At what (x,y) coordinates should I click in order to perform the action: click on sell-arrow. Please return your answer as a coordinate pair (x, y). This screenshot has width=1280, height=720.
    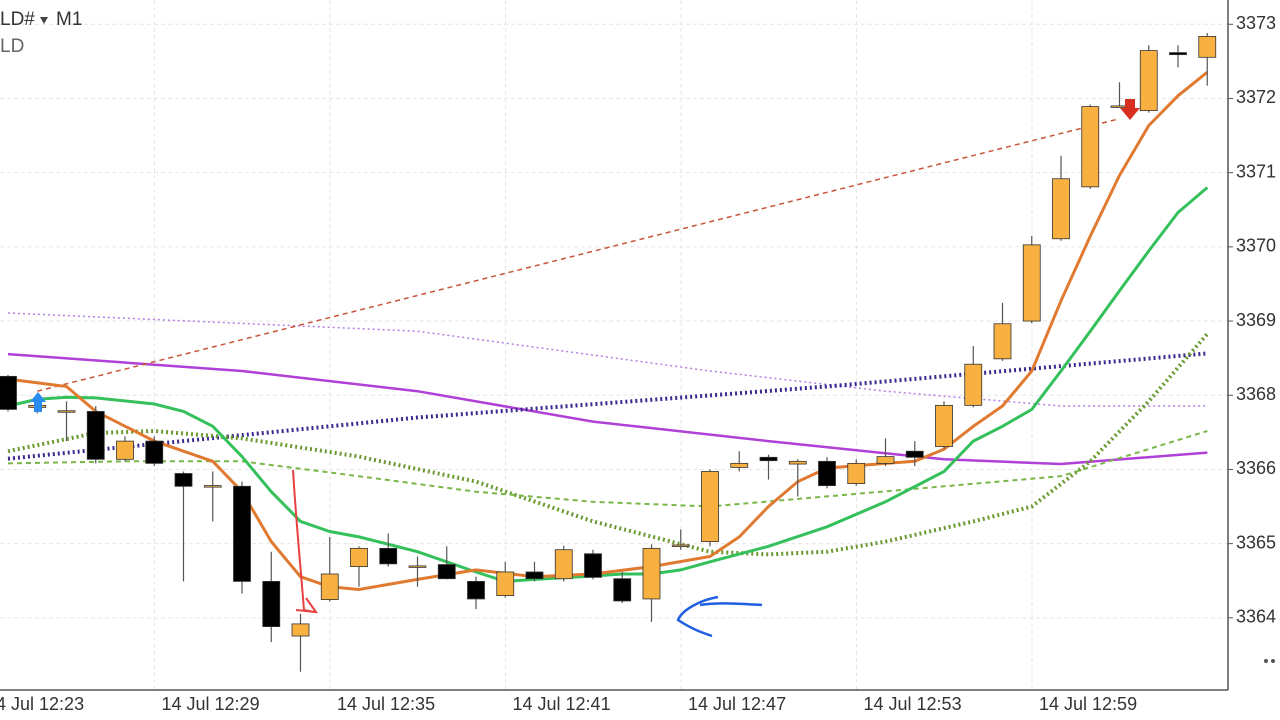
    Looking at the image, I should click on (1130, 109).